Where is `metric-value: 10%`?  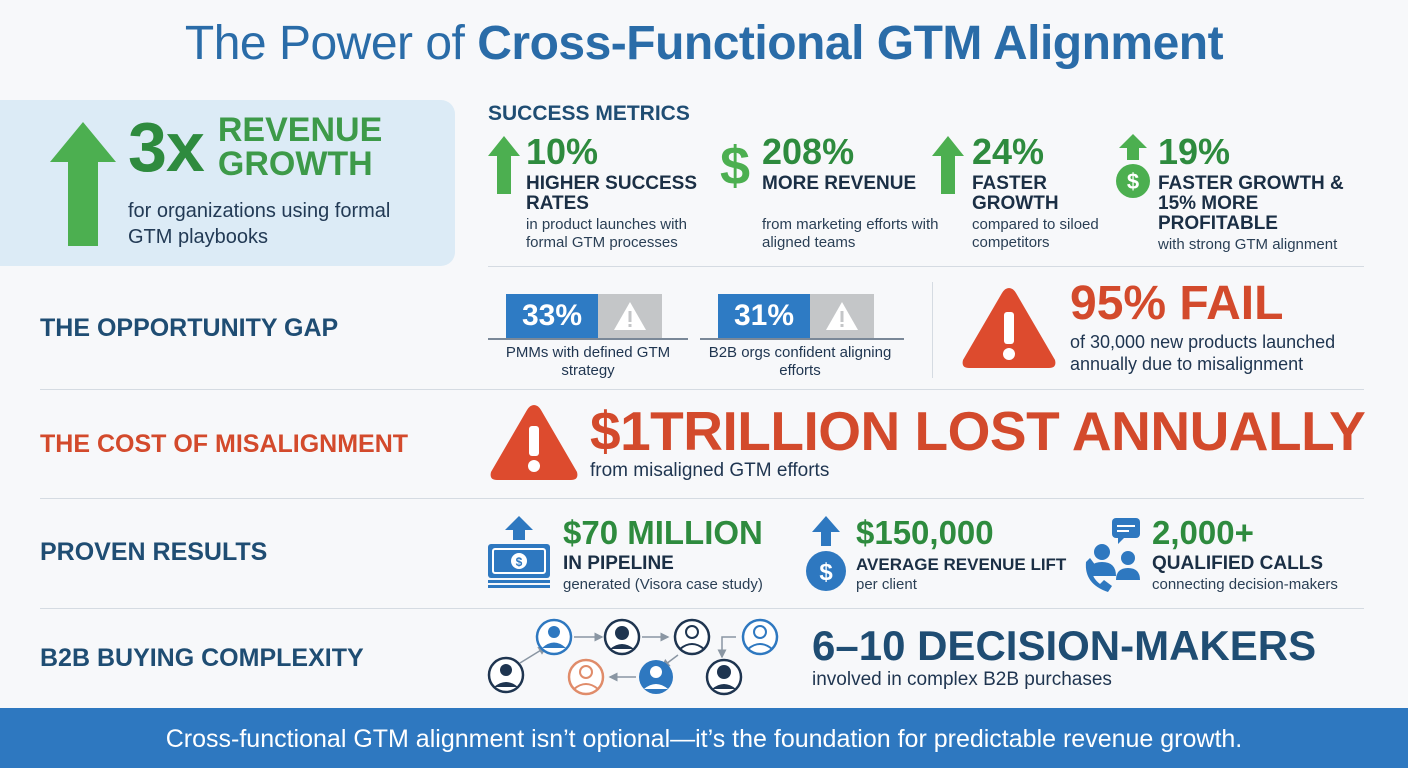 metric-value: 10% is located at coordinates (562, 151).